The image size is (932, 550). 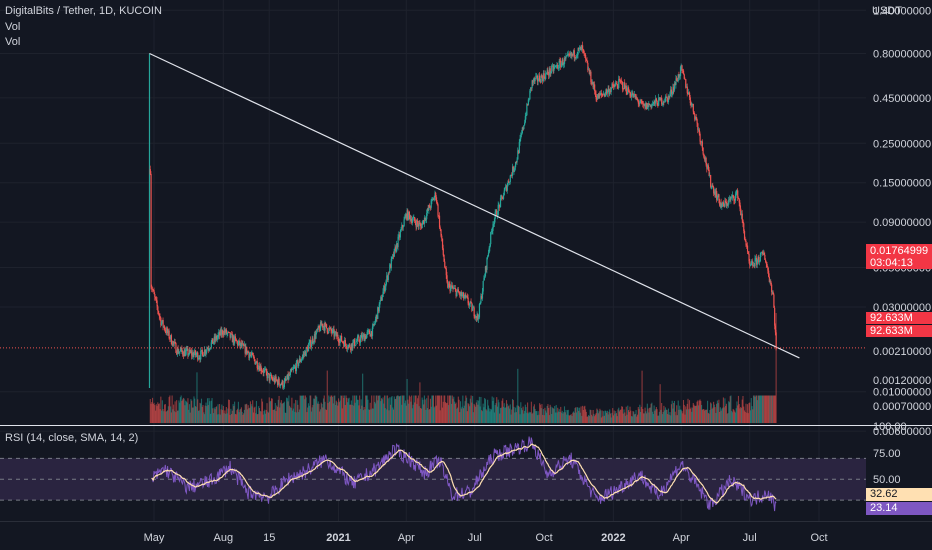 What do you see at coordinates (83, 11) in the screenshot?
I see `symbol-legend: DigitalBits / Tether, 1D, KUCOIN` at bounding box center [83, 11].